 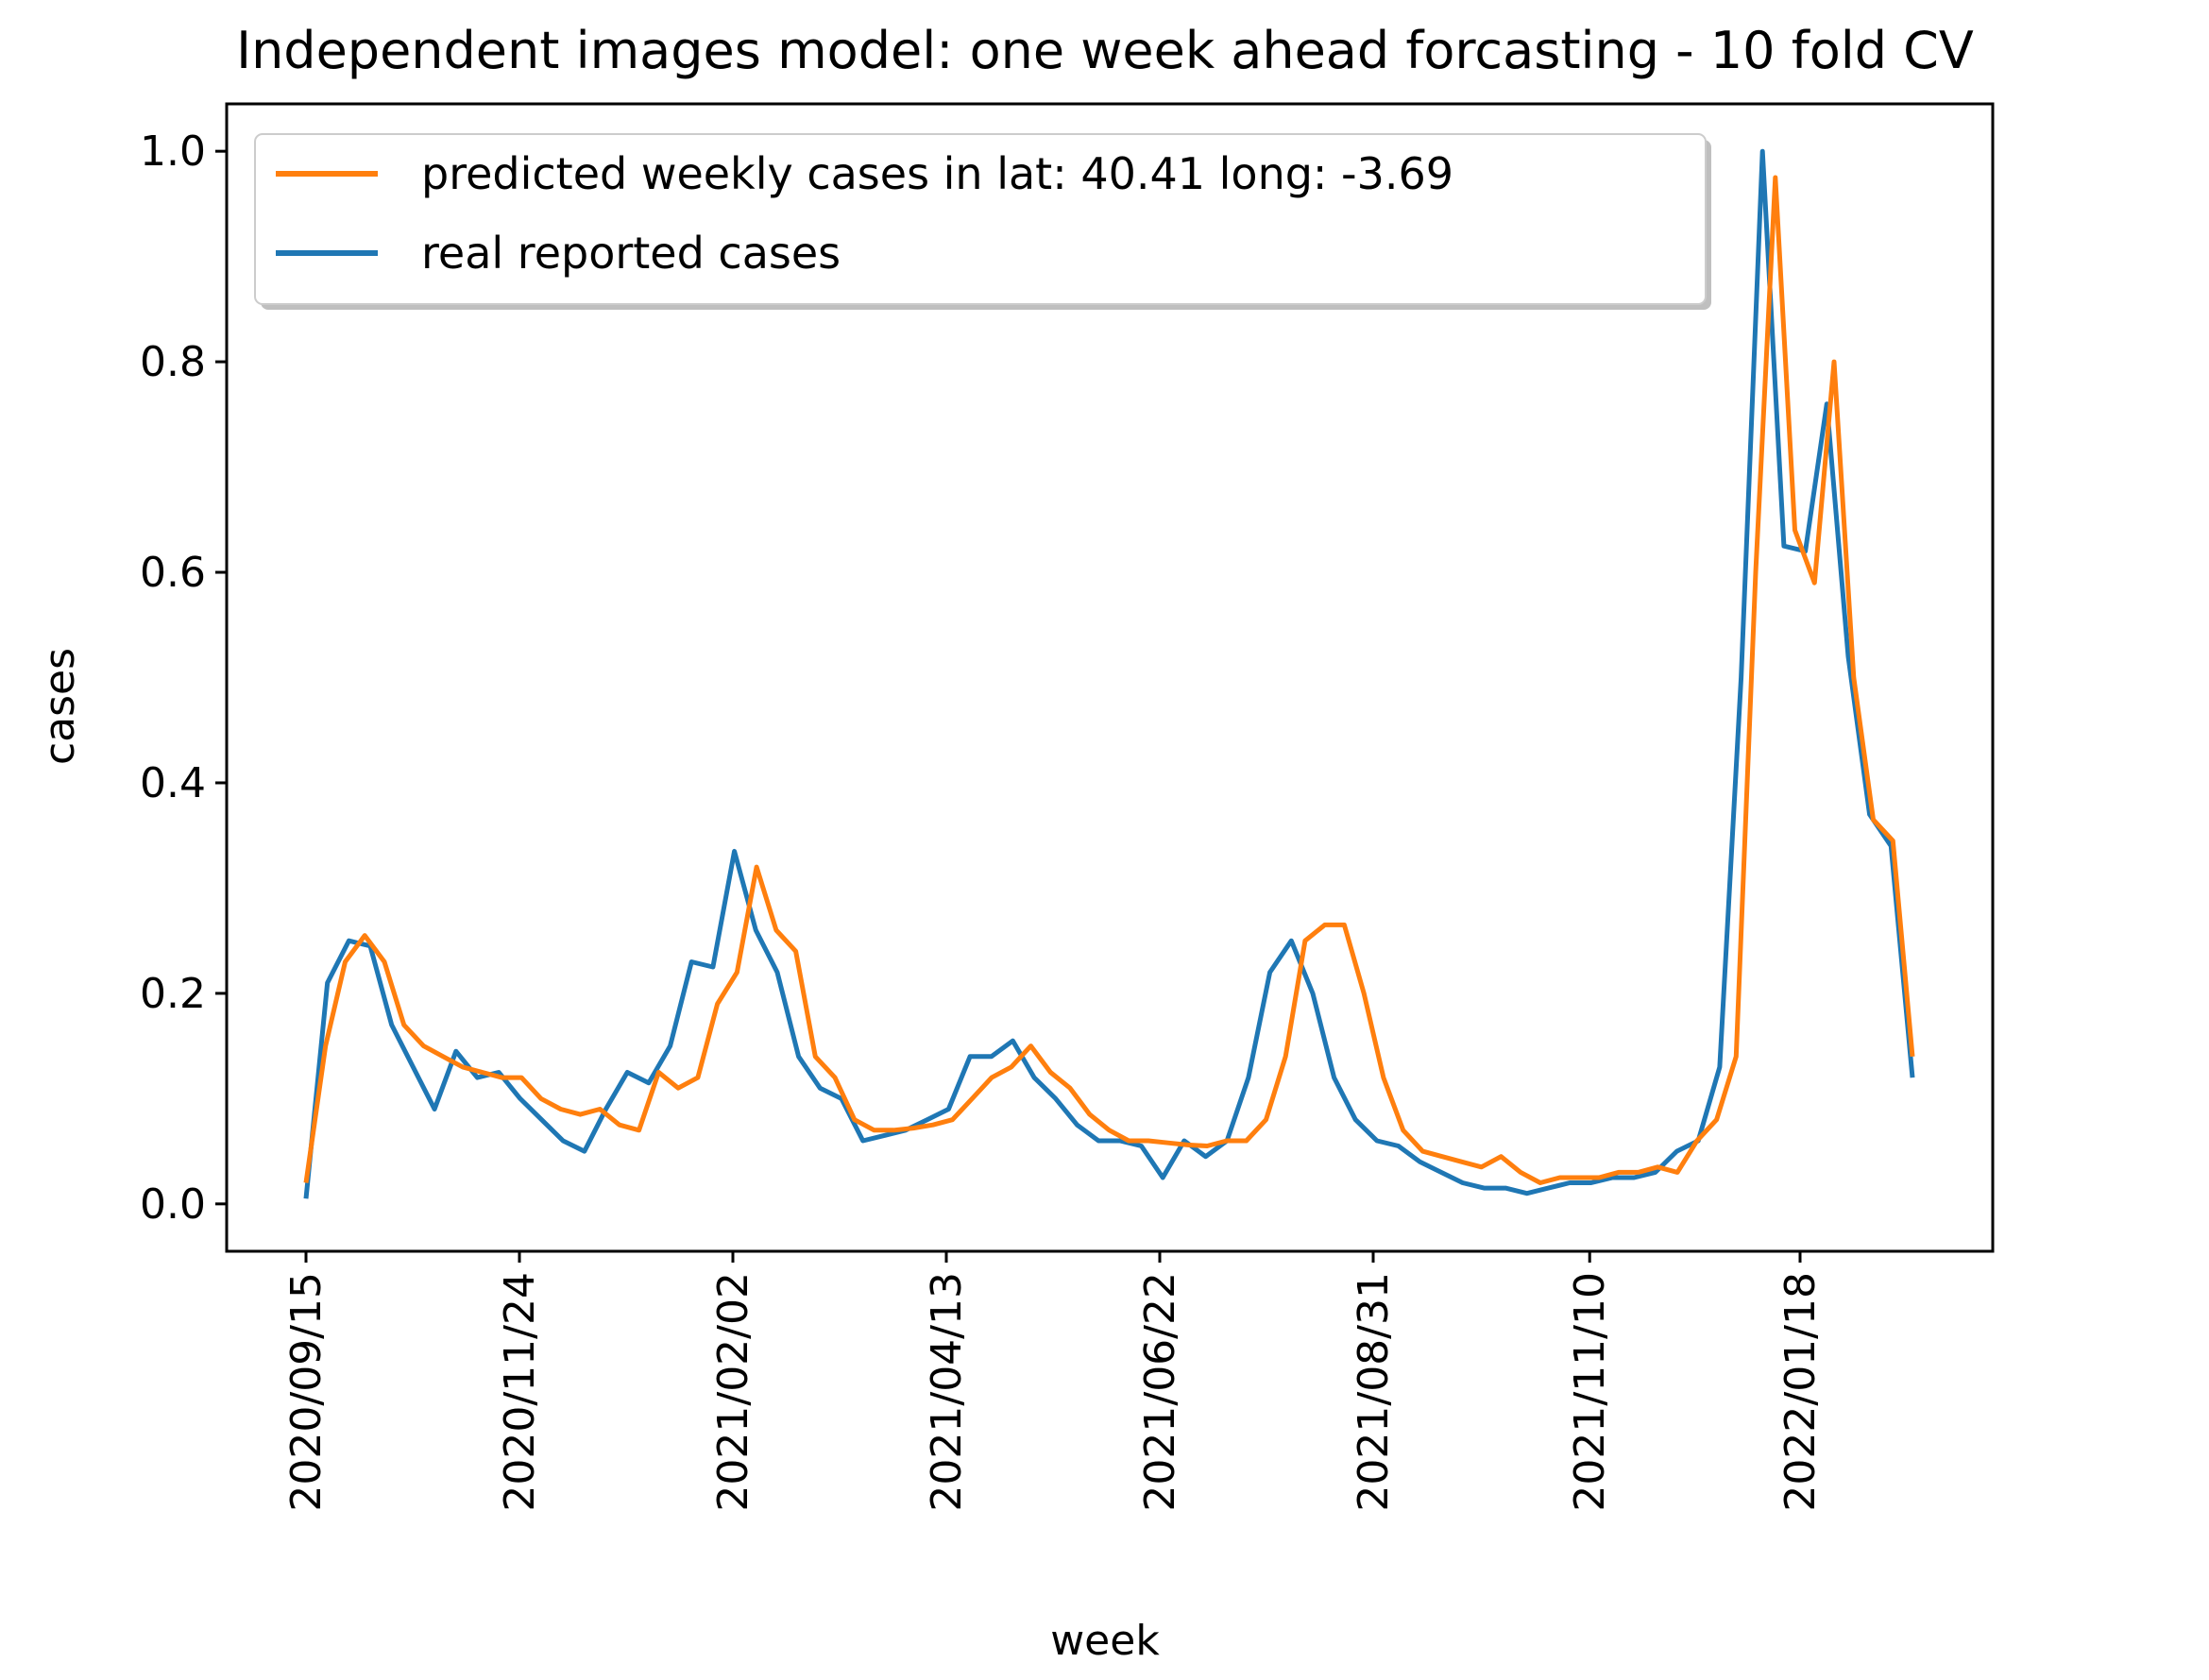 I want to click on y-tick-label: 0.6, so click(x=173, y=573).